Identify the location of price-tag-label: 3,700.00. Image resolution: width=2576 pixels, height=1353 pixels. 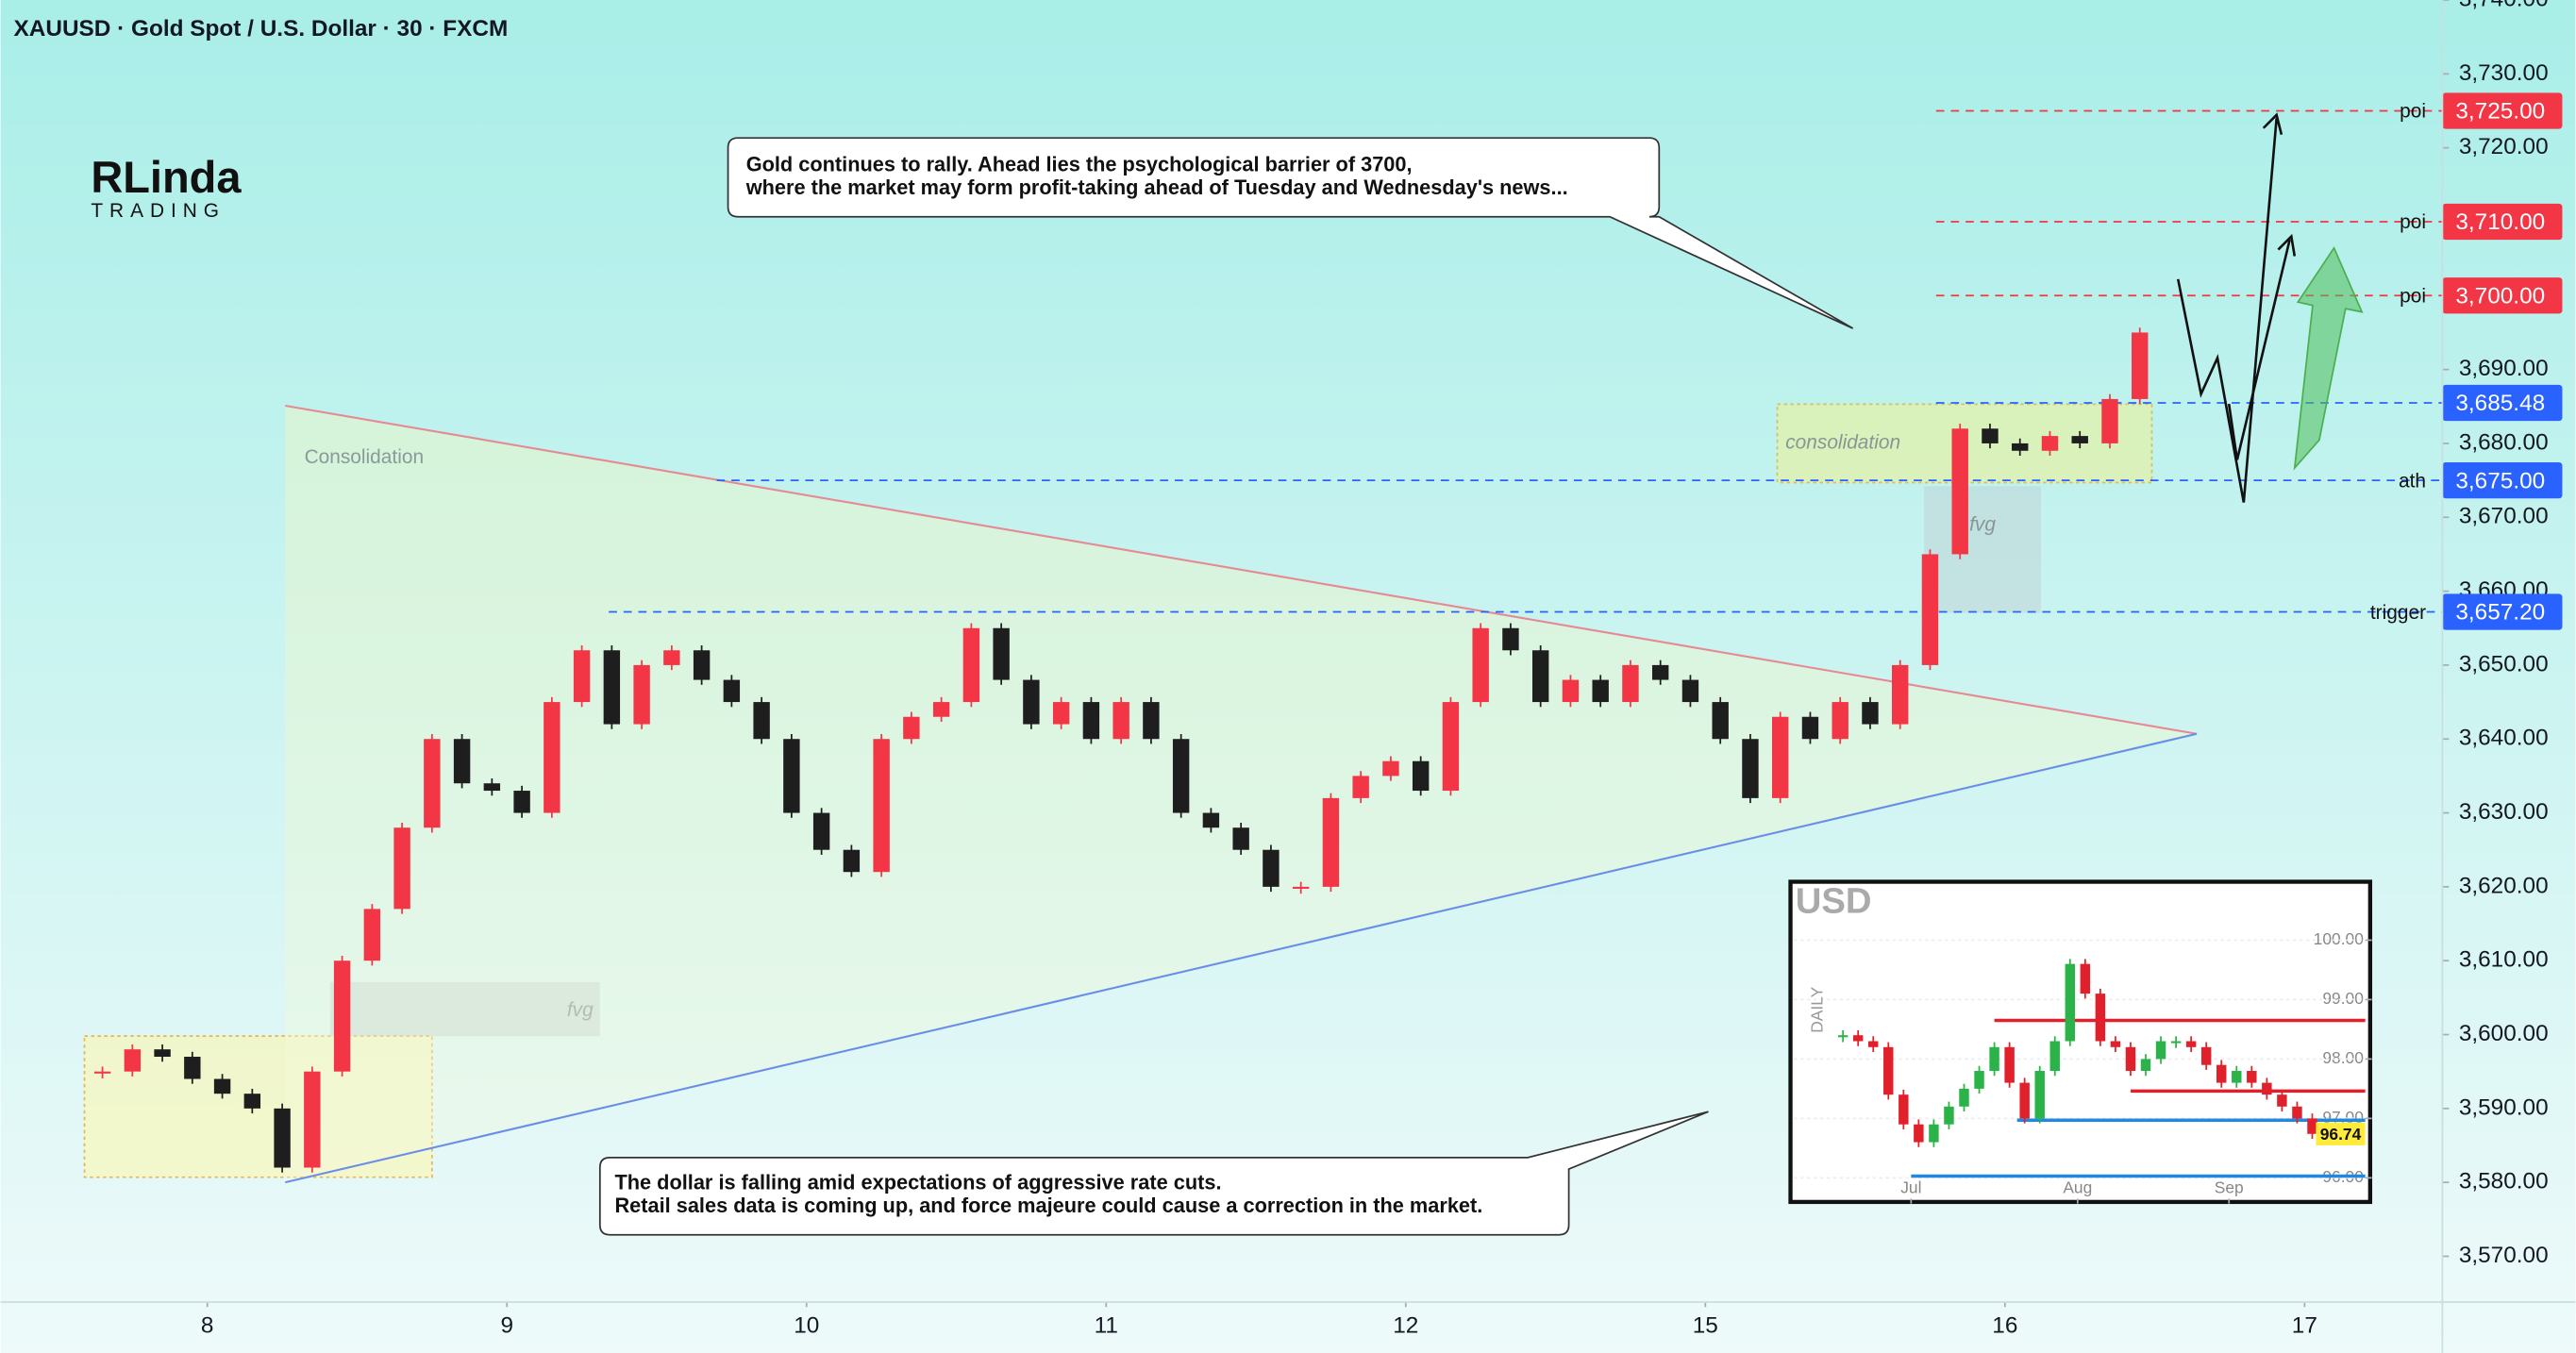
(2500, 296).